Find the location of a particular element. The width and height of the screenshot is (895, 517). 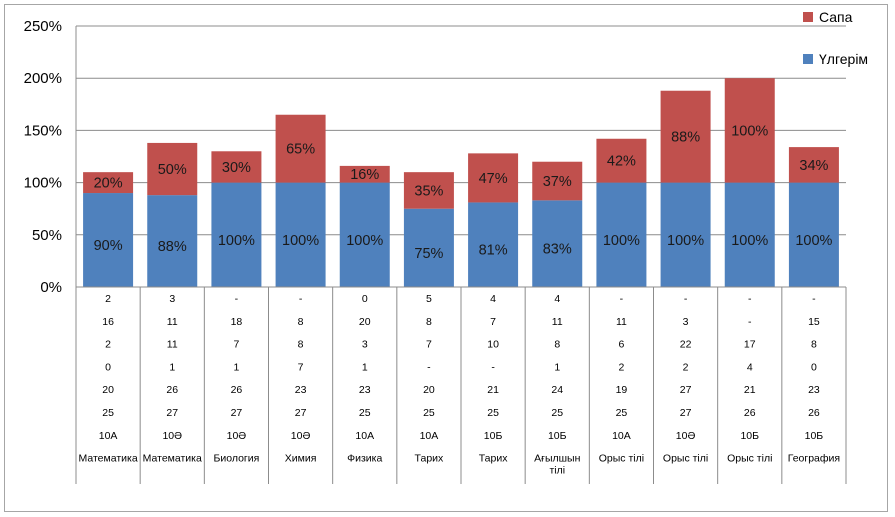

table-cell: 0 is located at coordinates (365, 299).